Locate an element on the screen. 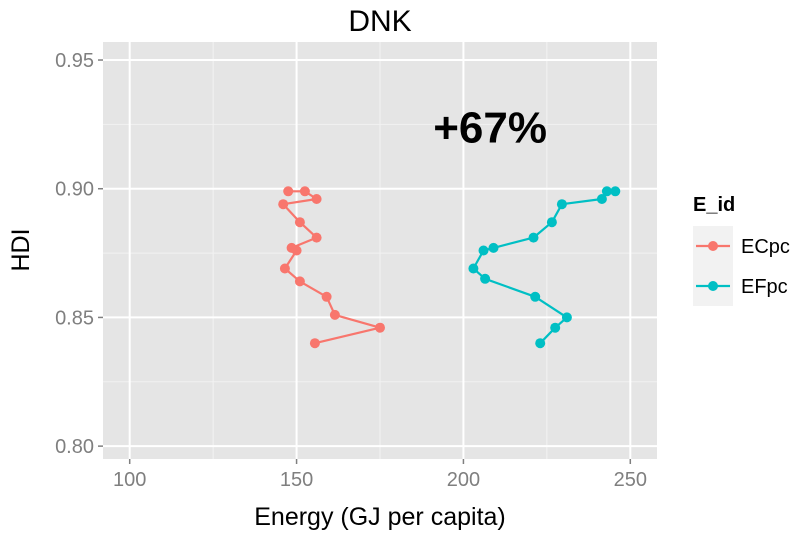 This screenshot has width=808, height=540. x-tick-label: 100 is located at coordinates (129, 480).